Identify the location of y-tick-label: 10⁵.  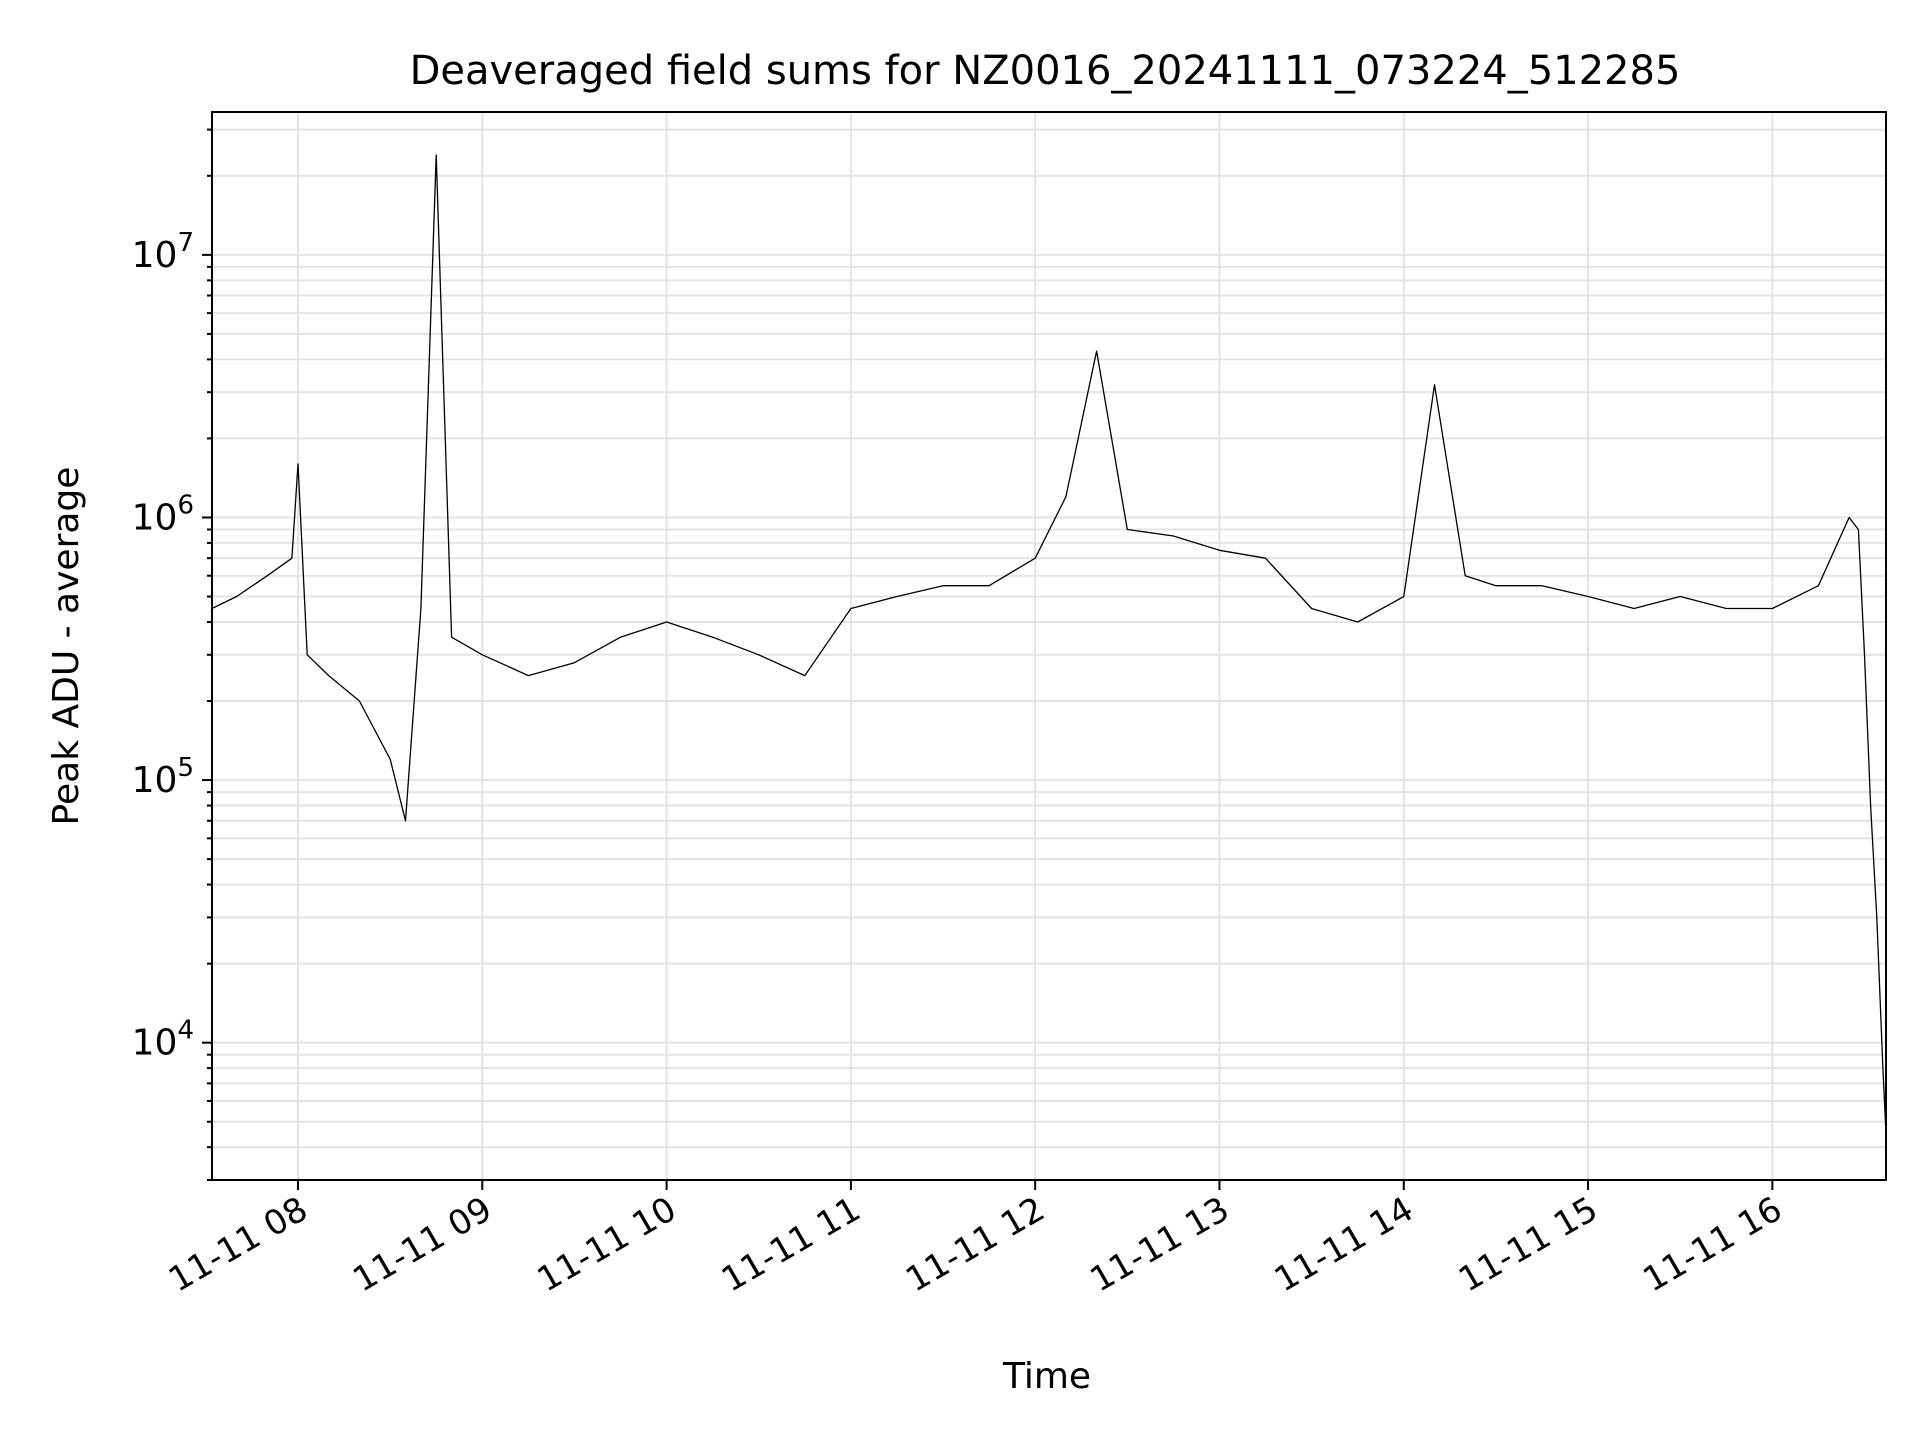
(163, 777).